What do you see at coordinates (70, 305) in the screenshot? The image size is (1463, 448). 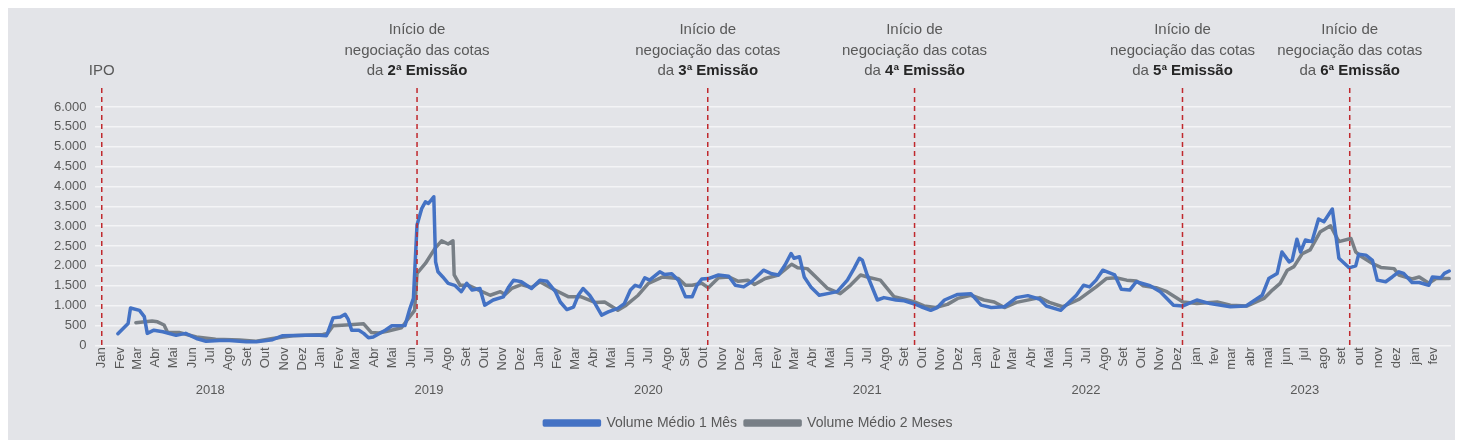 I see `y-tick-label: 1.000` at bounding box center [70, 305].